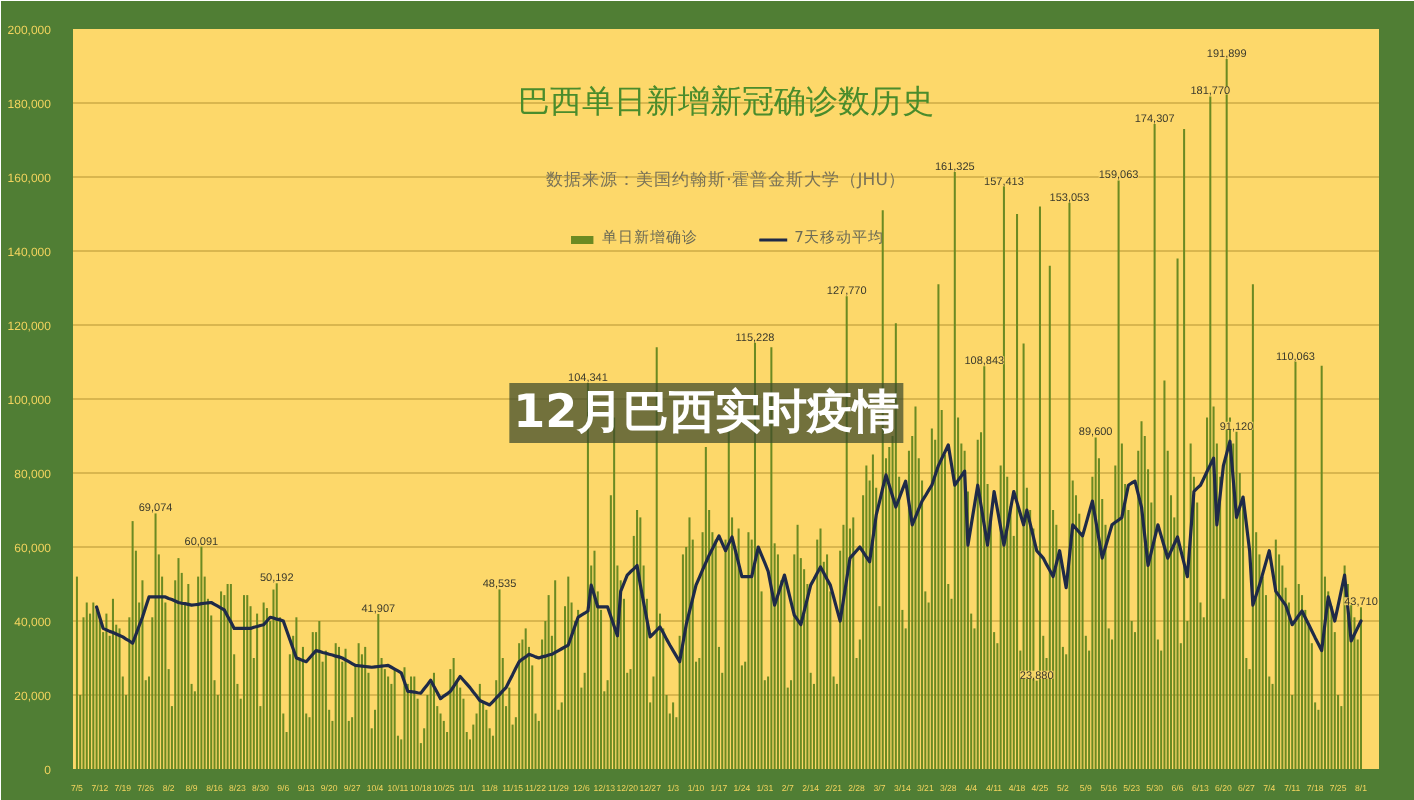 The width and height of the screenshot is (1414, 800). Describe the element at coordinates (706, 412) in the screenshot. I see `annotation: 12月巴西实时疫情` at that location.